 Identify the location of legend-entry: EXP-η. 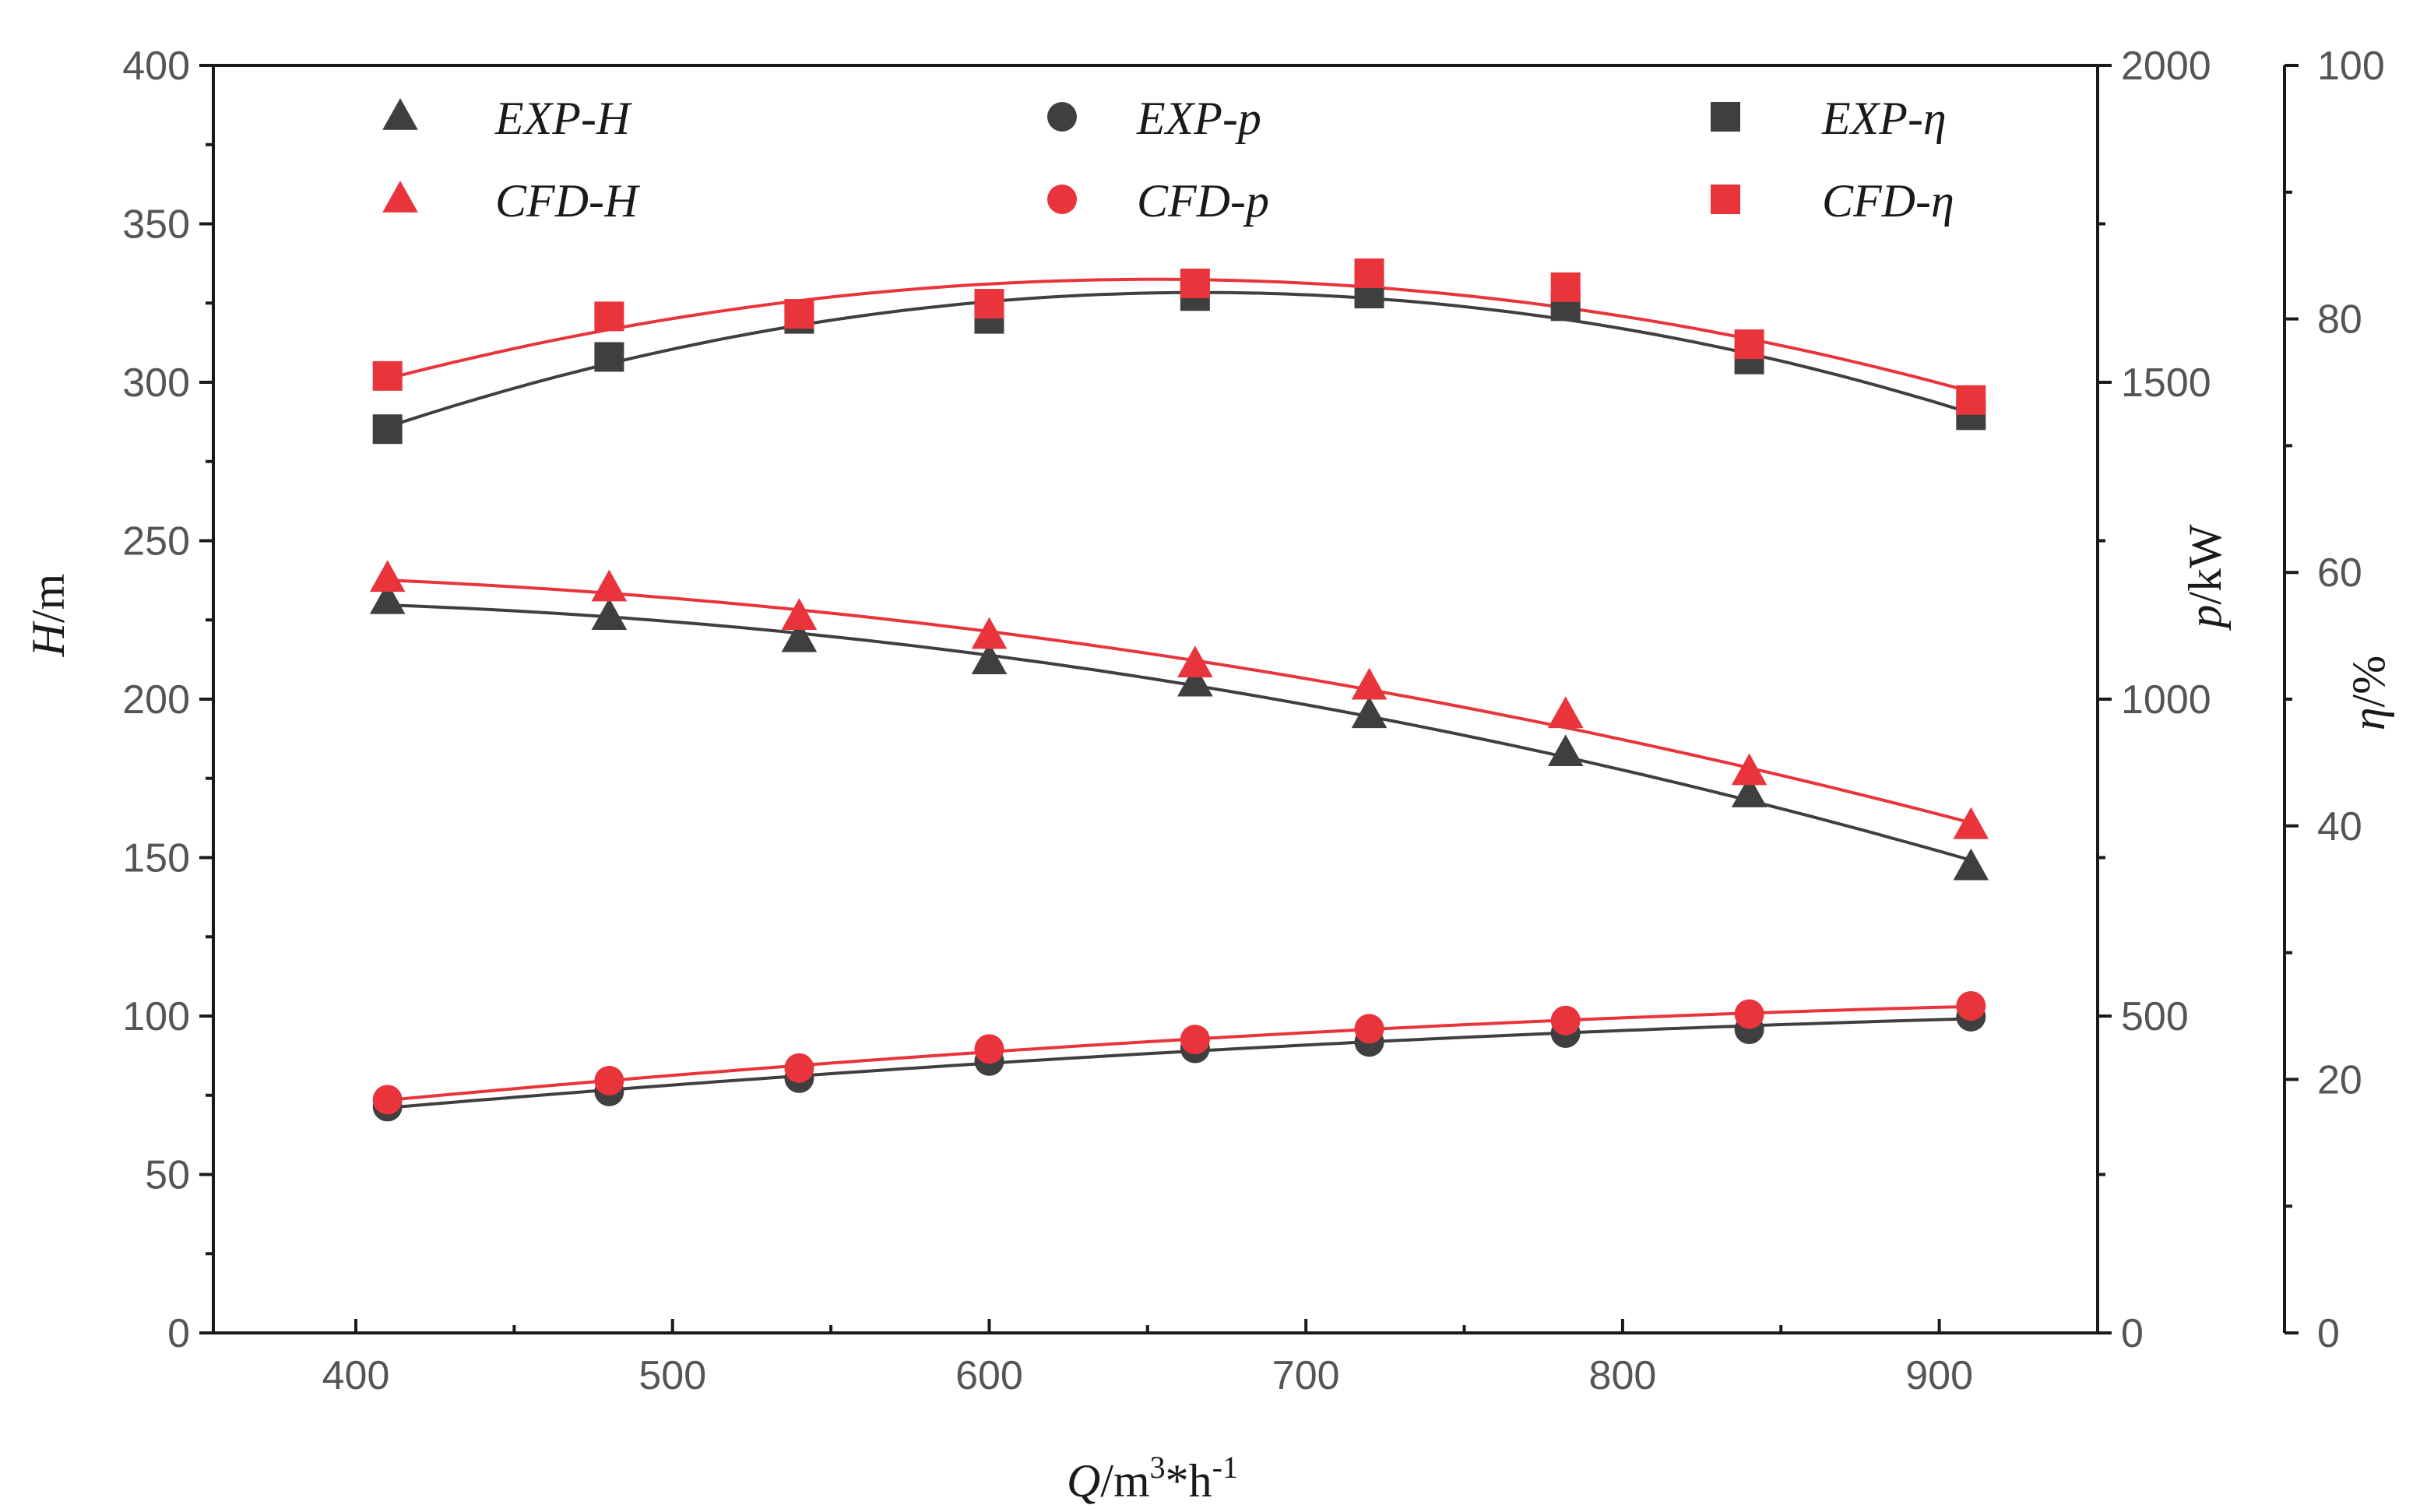
(1829, 119).